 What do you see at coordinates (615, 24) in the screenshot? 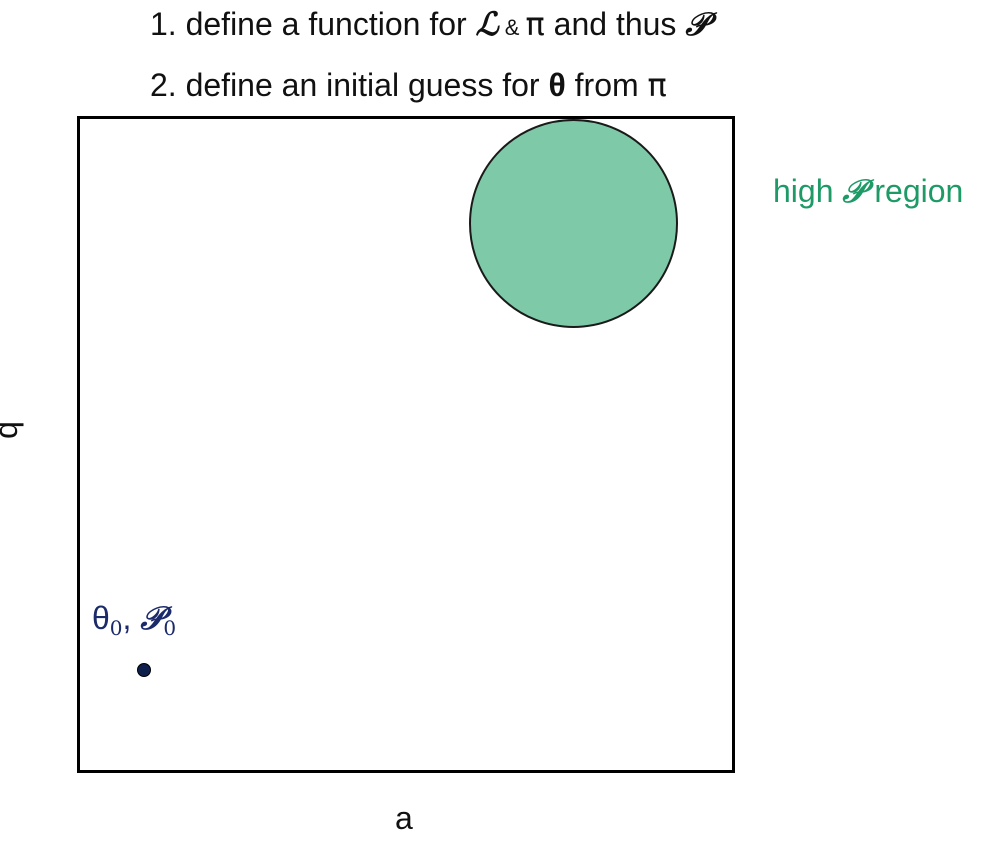
I see `step-1-text-b: and thus` at bounding box center [615, 24].